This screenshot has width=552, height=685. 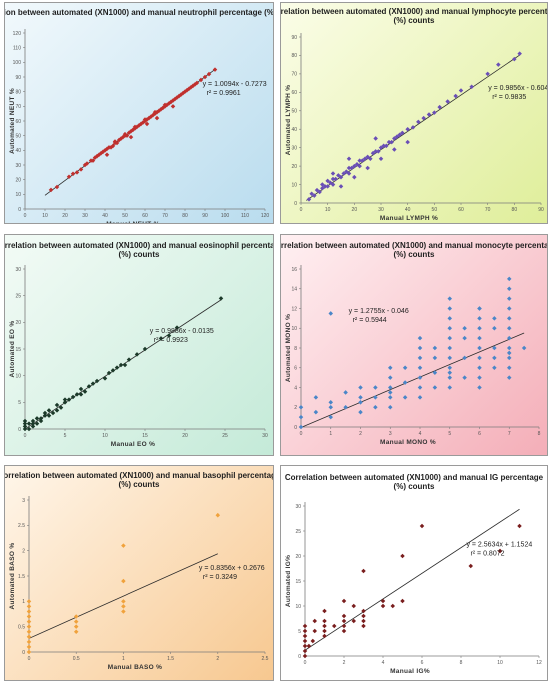 What do you see at coordinates (330, 434) in the screenshot?
I see `x-tick-label: 1` at bounding box center [330, 434].